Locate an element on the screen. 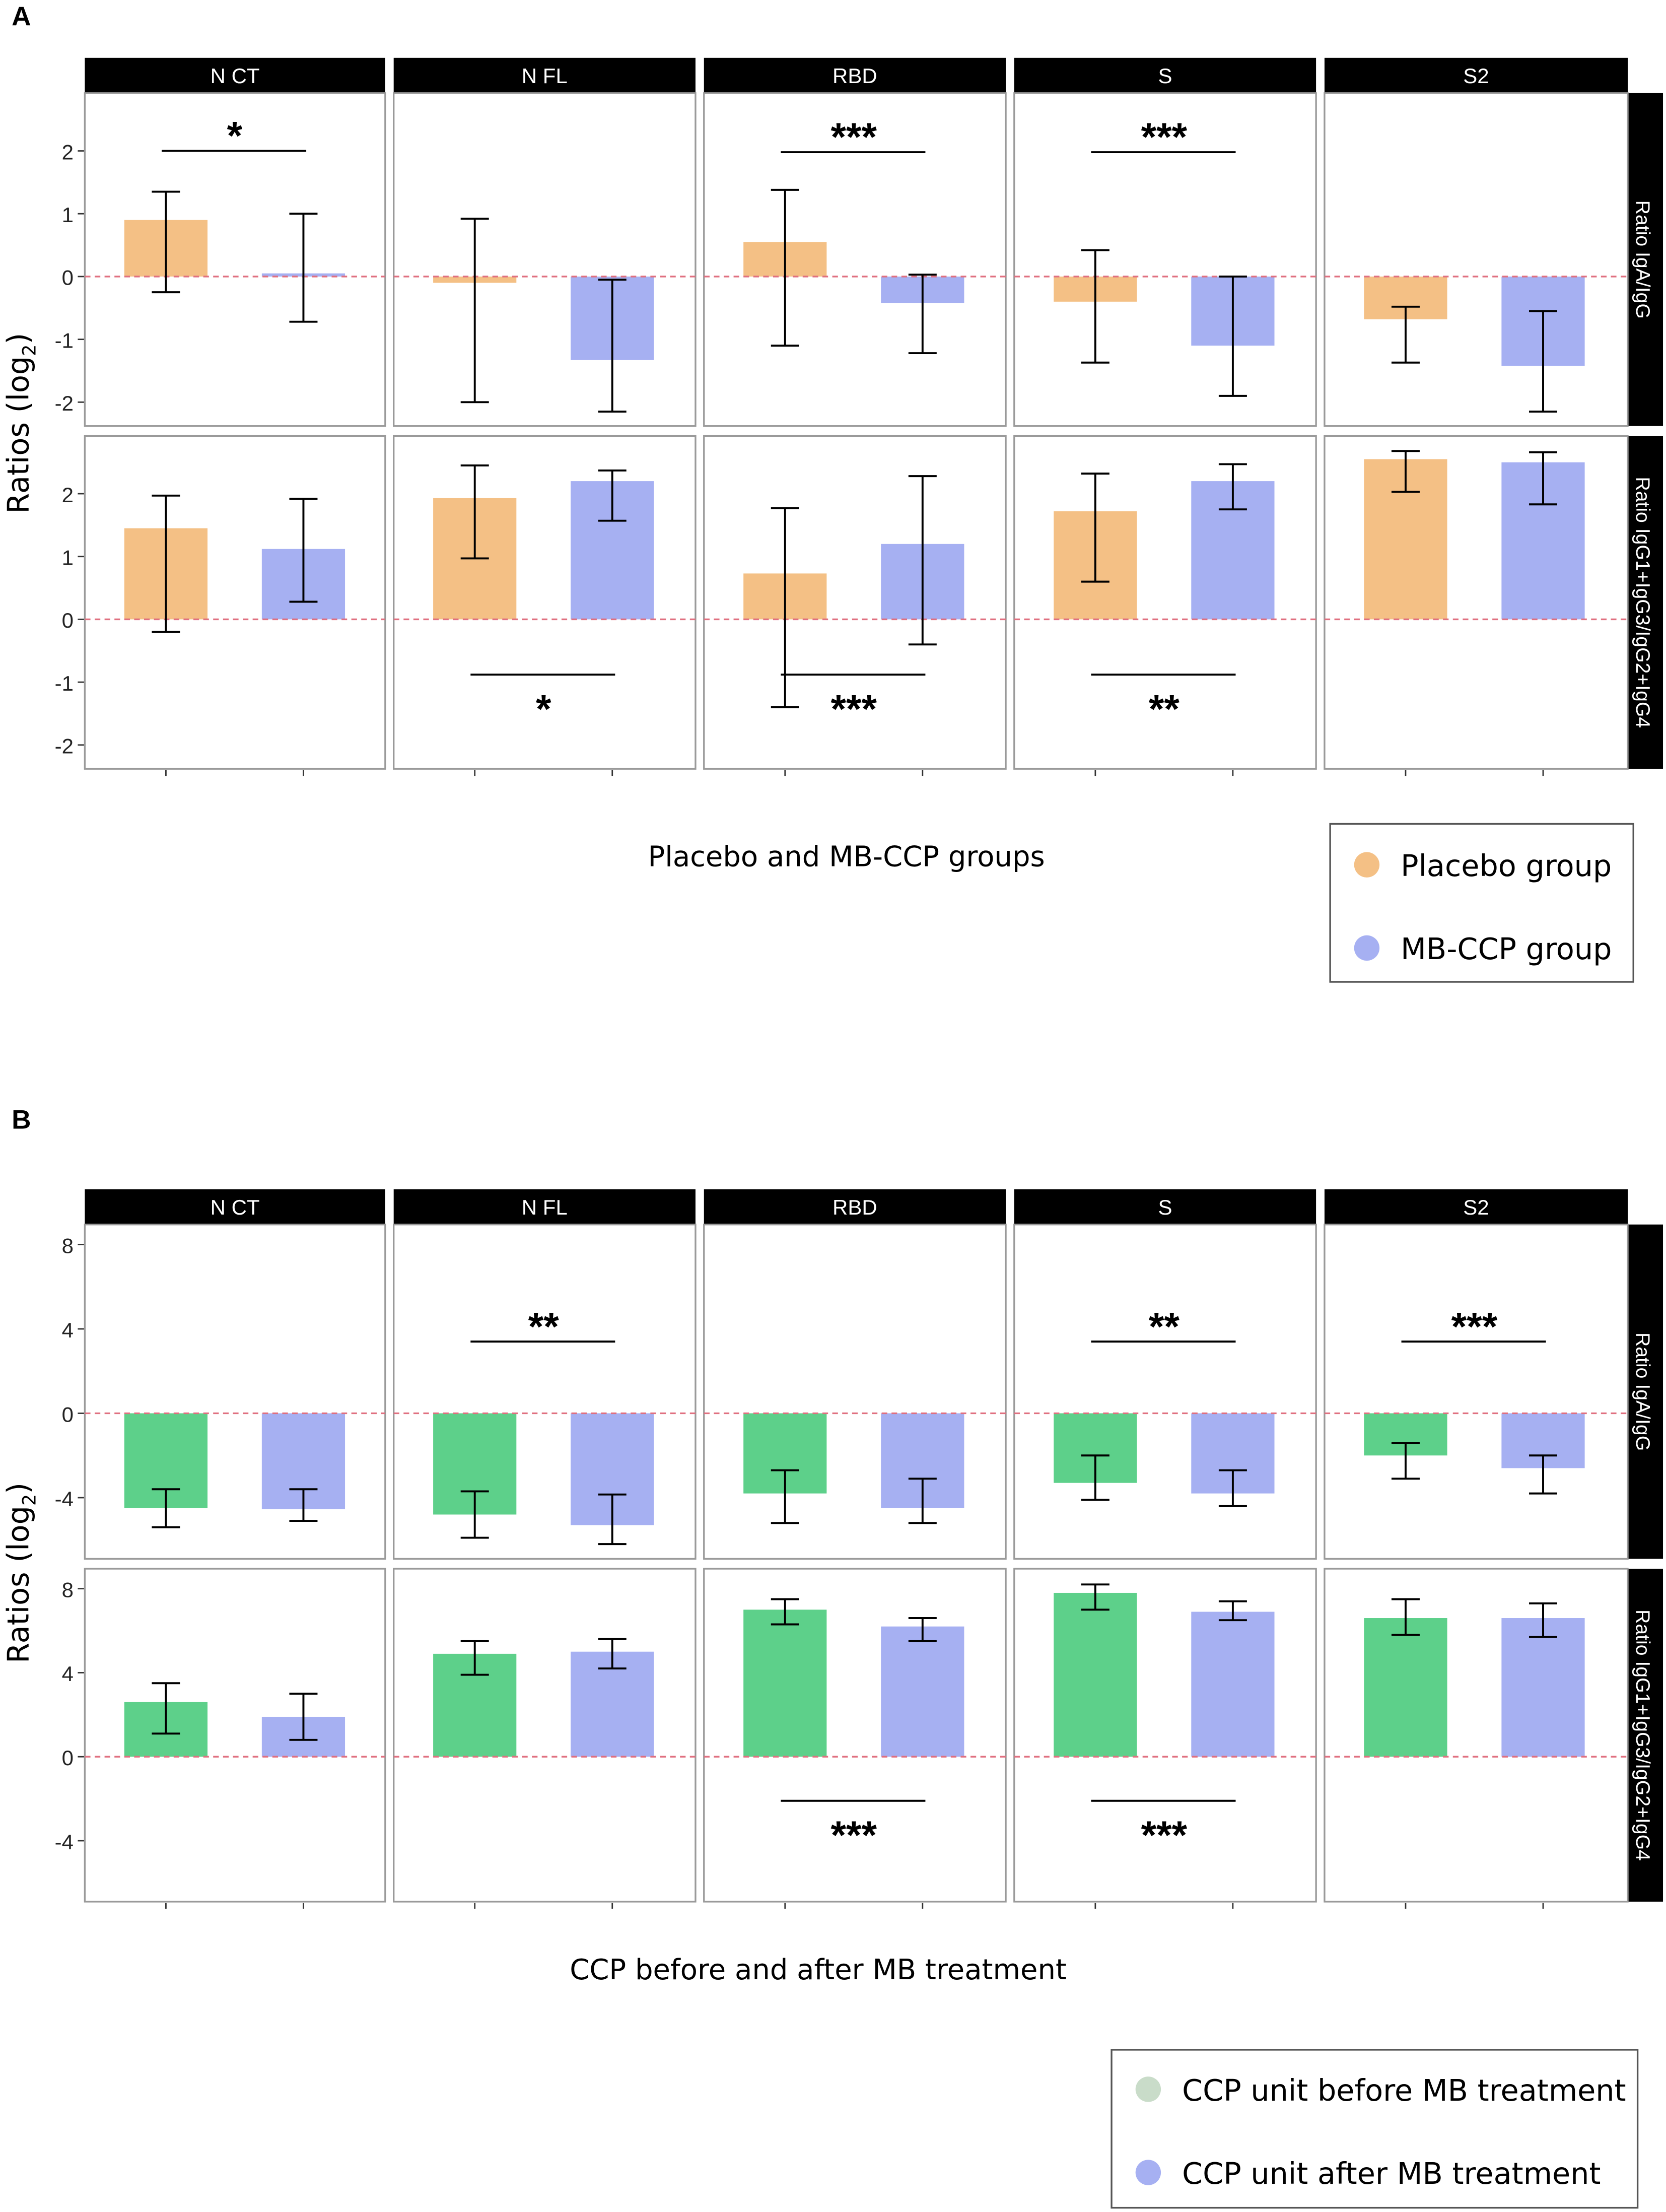 The image size is (1666, 2212). x-axis-label: Placebo and MB-CCP groups is located at coordinates (846, 856).